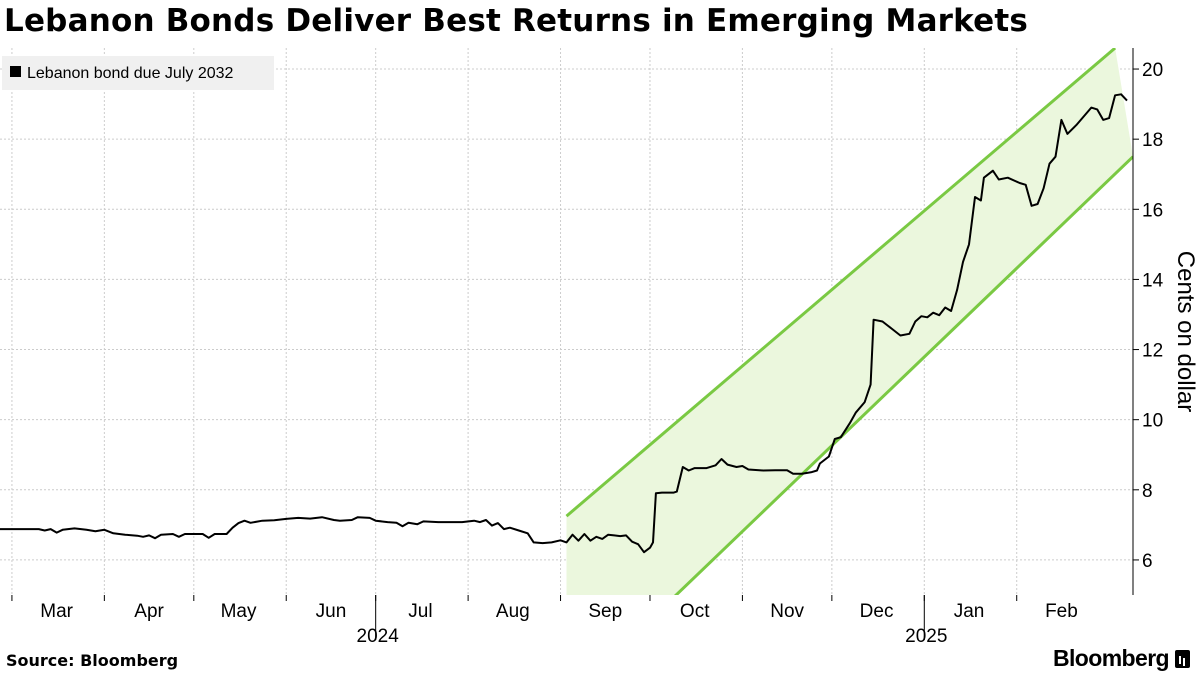  What do you see at coordinates (1152, 140) in the screenshot?
I see `y-tick-label: 18` at bounding box center [1152, 140].